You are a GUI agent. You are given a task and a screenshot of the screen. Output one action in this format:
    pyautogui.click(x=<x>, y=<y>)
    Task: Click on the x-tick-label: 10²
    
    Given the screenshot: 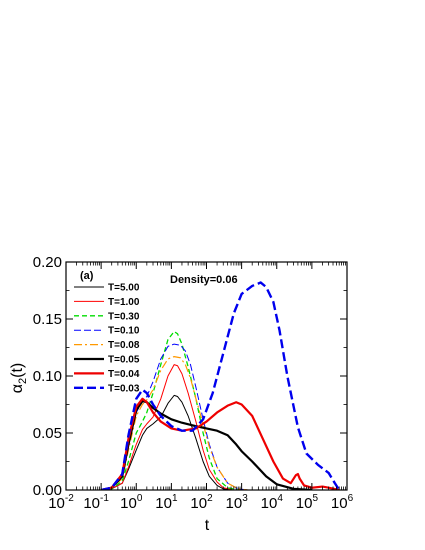 What is the action you would take?
    pyautogui.click(x=201, y=502)
    